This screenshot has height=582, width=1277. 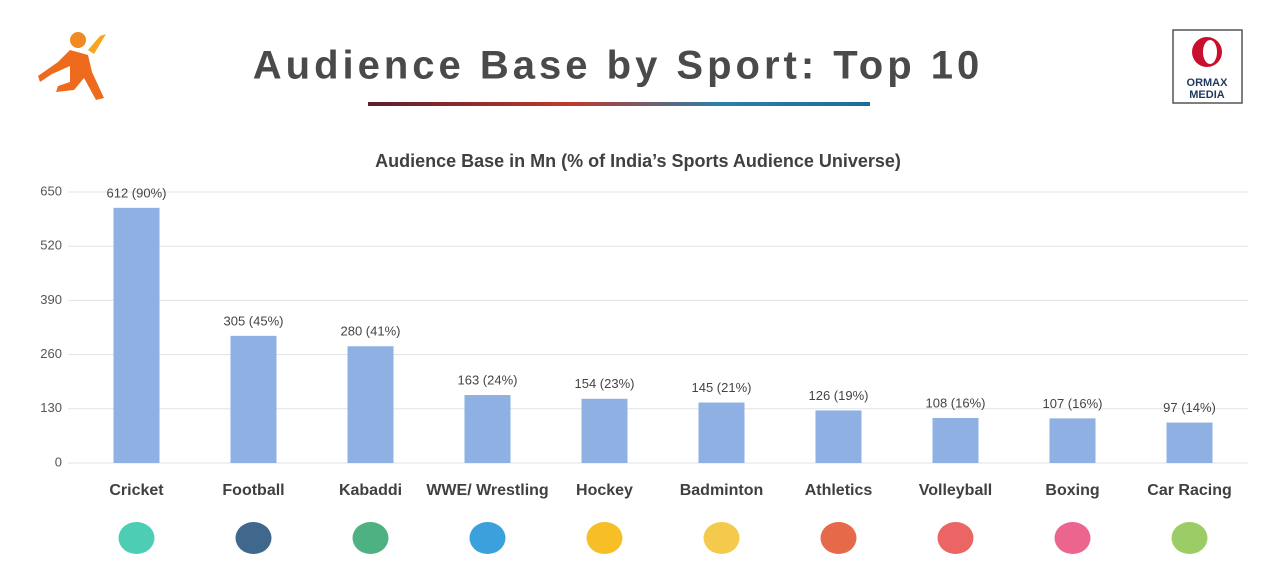 What do you see at coordinates (1207, 66) in the screenshot?
I see `ormax-logo: ORMAX MEDIA` at bounding box center [1207, 66].